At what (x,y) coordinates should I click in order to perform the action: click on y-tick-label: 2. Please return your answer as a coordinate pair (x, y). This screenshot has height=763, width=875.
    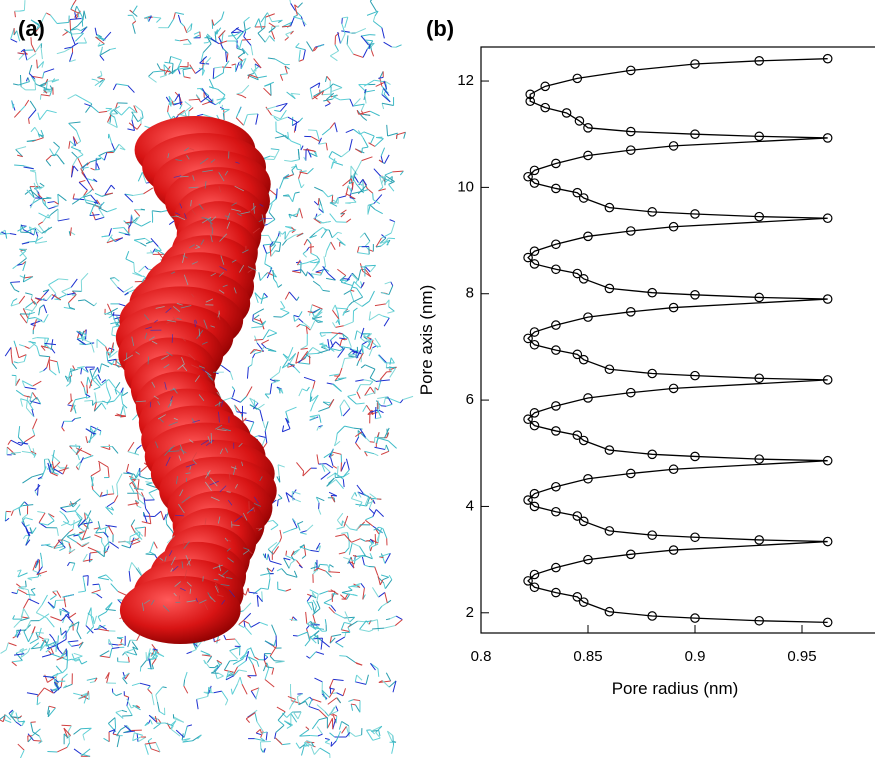
    Looking at the image, I should click on (470, 612).